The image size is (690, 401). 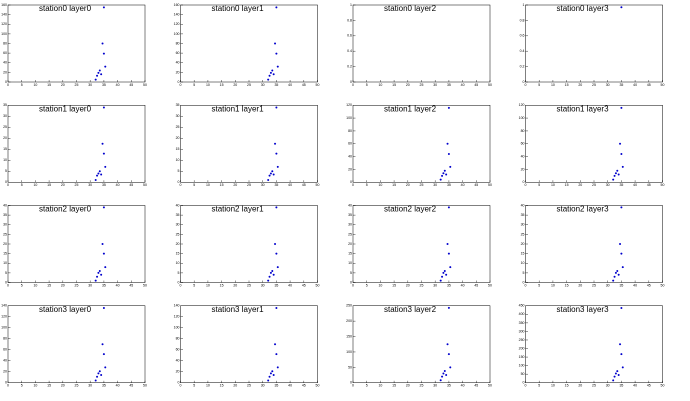 I want to click on chart-title: station2 layer3, so click(x=582, y=209).